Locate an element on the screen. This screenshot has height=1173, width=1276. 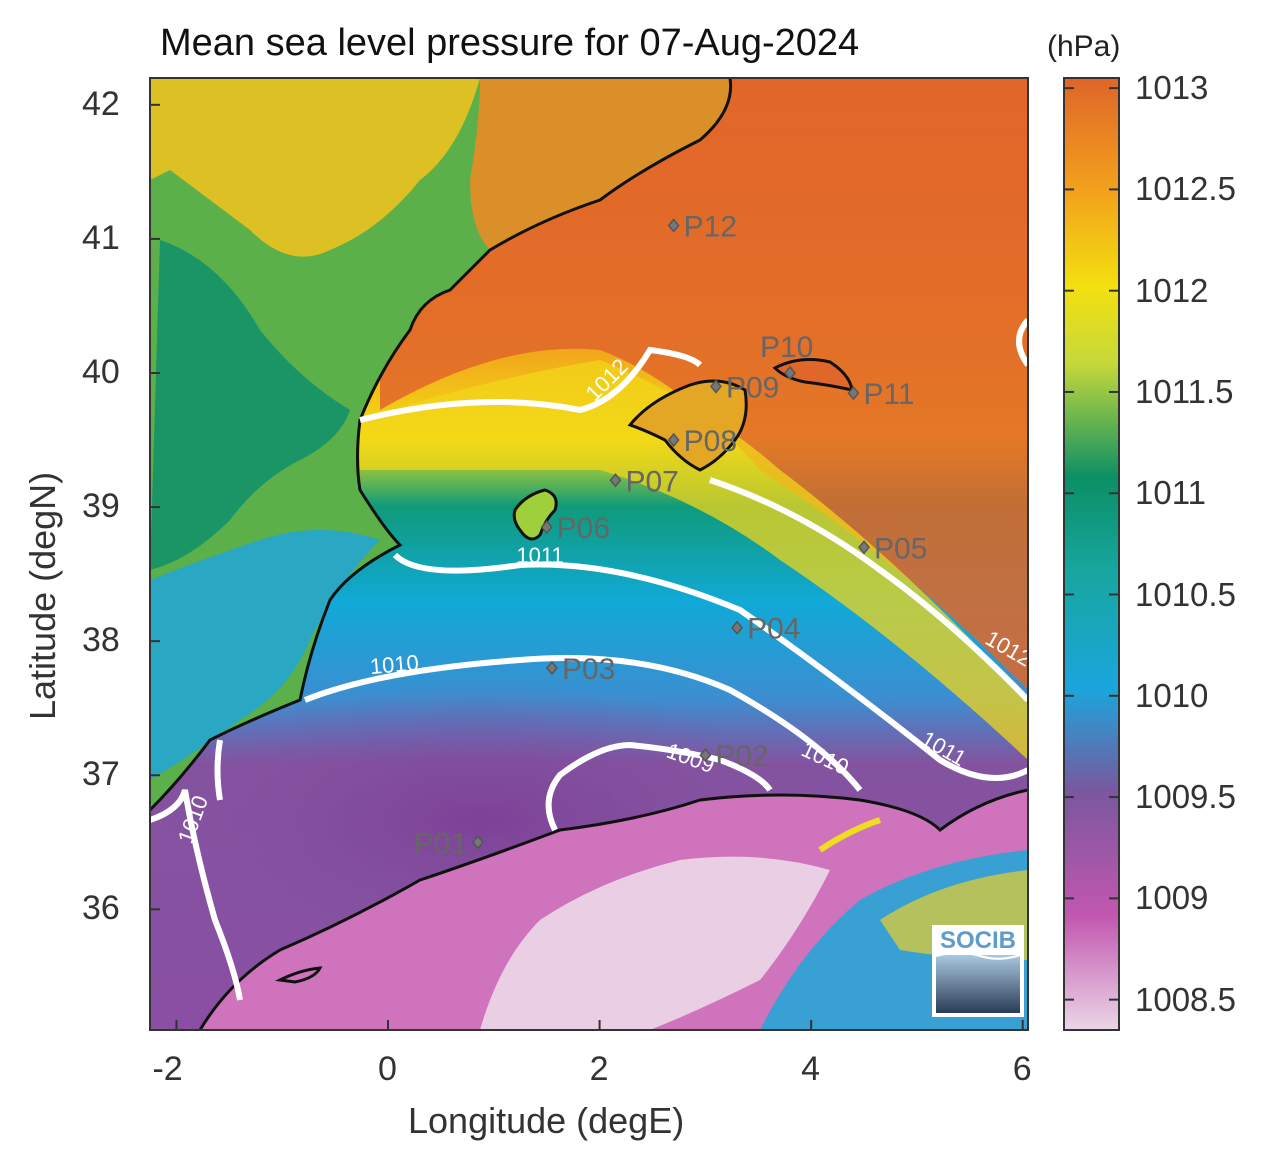
station-p11: P11 is located at coordinates (881, 394).